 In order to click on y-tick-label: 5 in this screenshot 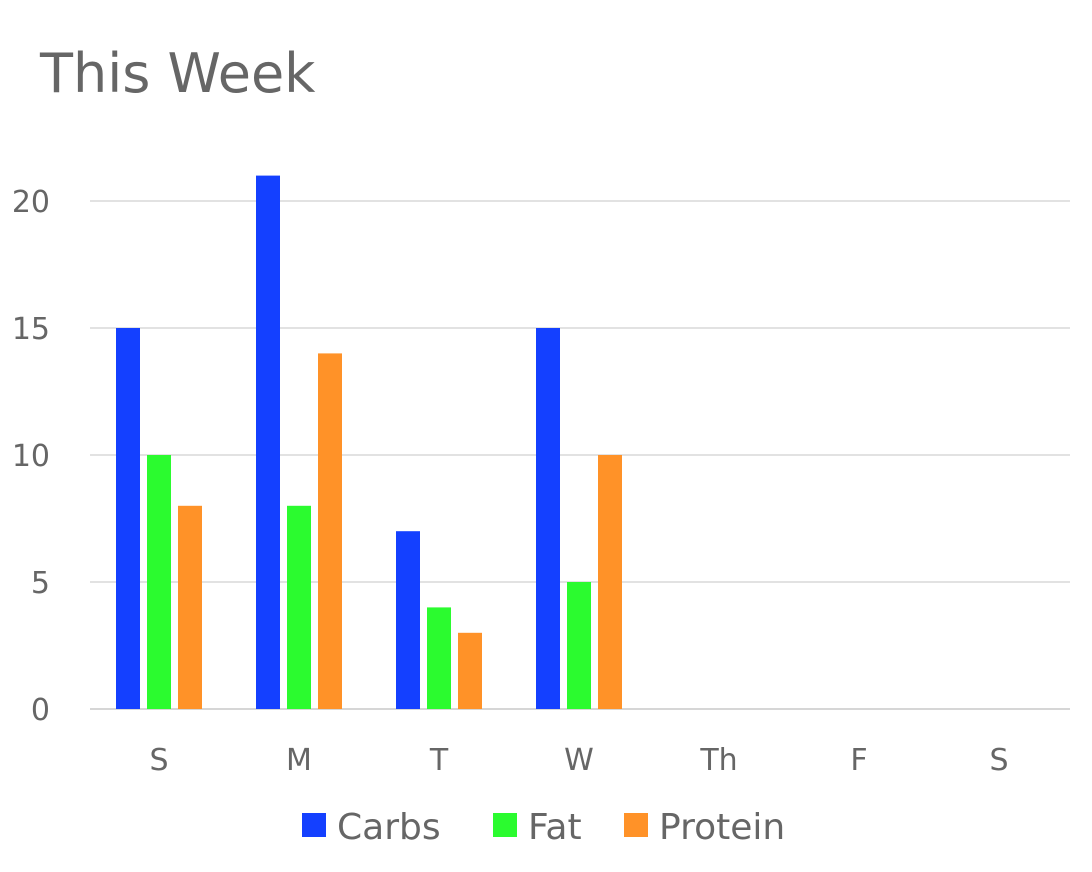, I will do `click(40, 583)`.